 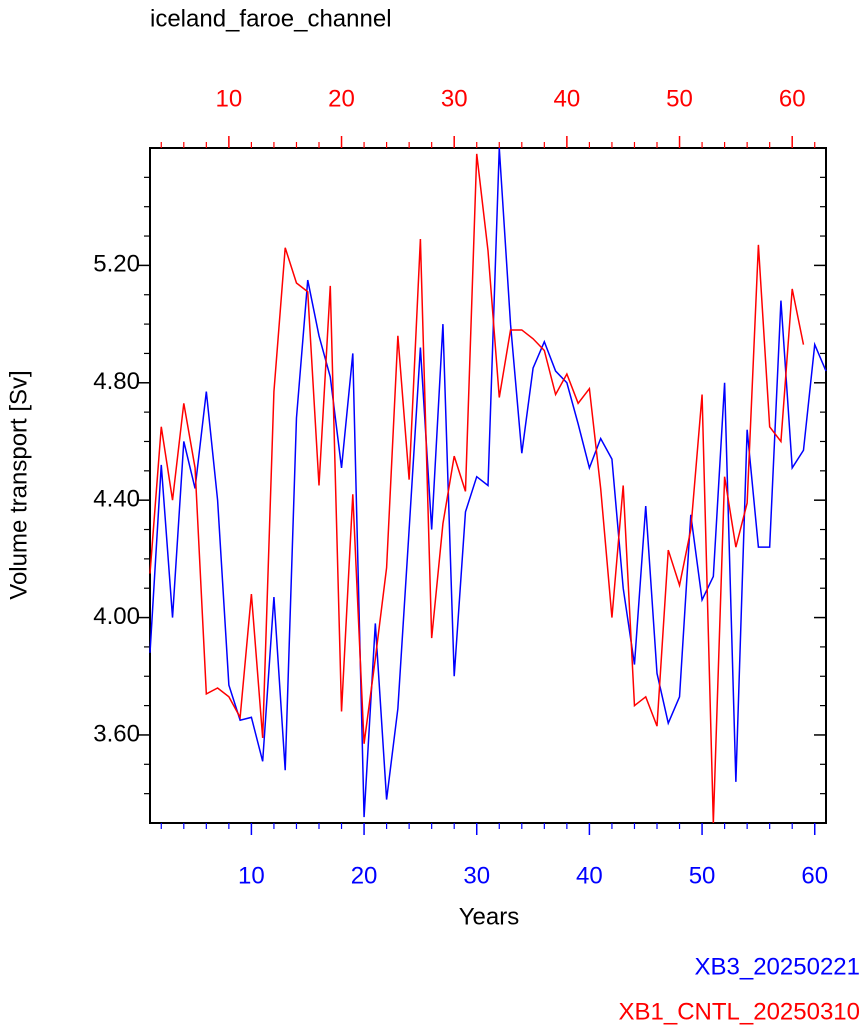 I want to click on x2-tick-label: 30, so click(x=454, y=98).